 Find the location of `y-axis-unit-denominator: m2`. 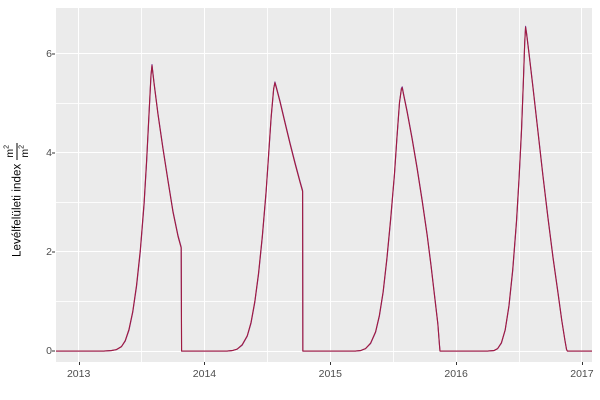

y-axis-unit-denominator: m2 is located at coordinates (23, 151).